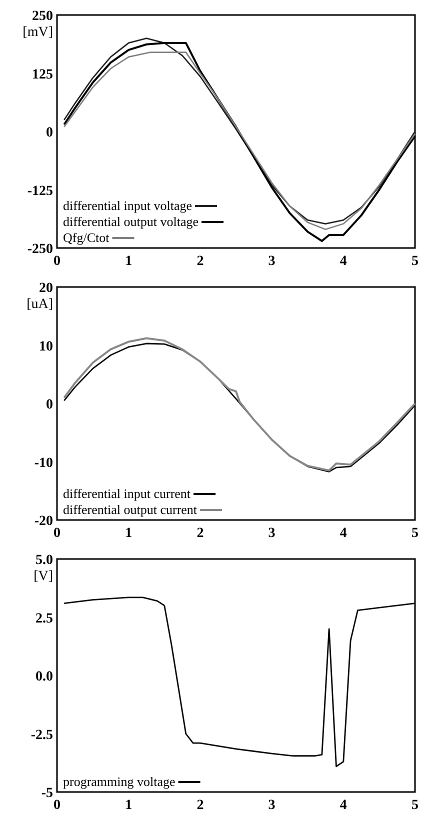 Image resolution: width=431 pixels, height=818 pixels. Describe the element at coordinates (41, 735) in the screenshot. I see `y-tick-label: -2.5` at that location.